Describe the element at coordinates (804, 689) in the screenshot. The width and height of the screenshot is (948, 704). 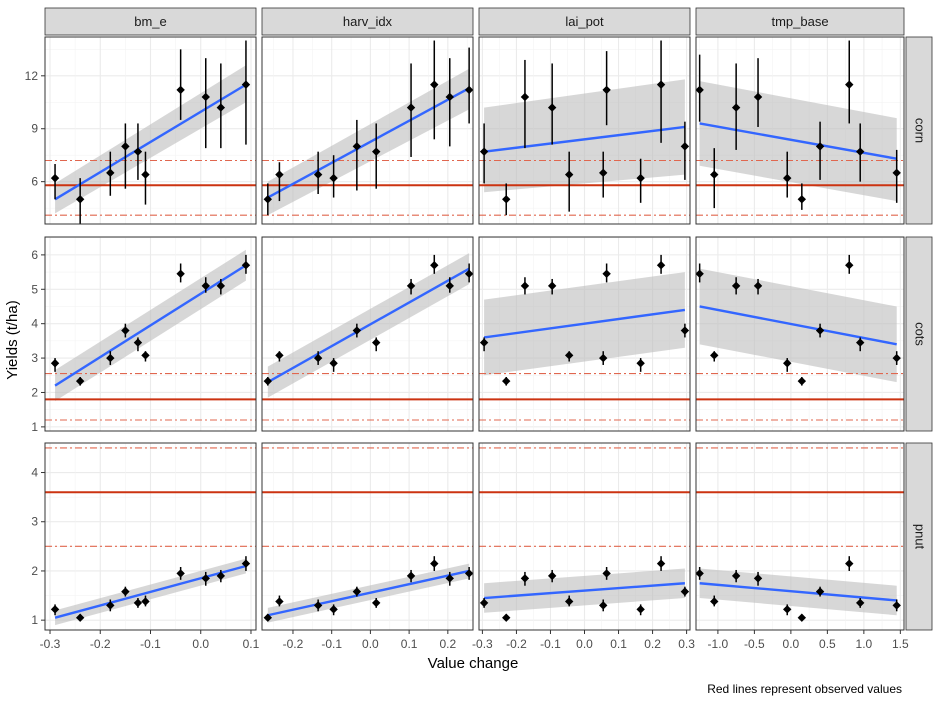
I see `chart-caption: Red lines represent observed values` at that location.